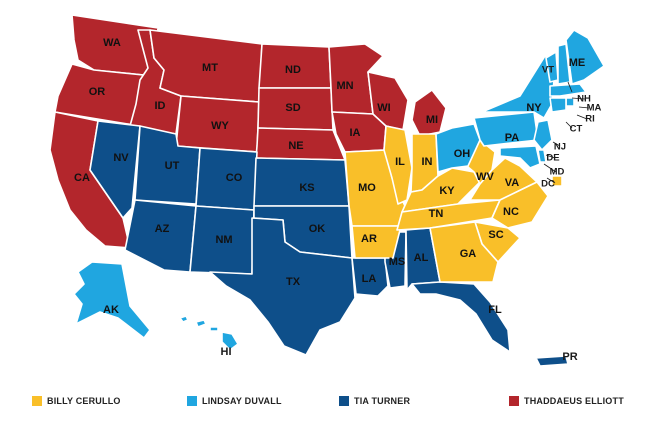  Describe the element at coordinates (520, 205) in the screenshot. I see `state-nc` at that location.